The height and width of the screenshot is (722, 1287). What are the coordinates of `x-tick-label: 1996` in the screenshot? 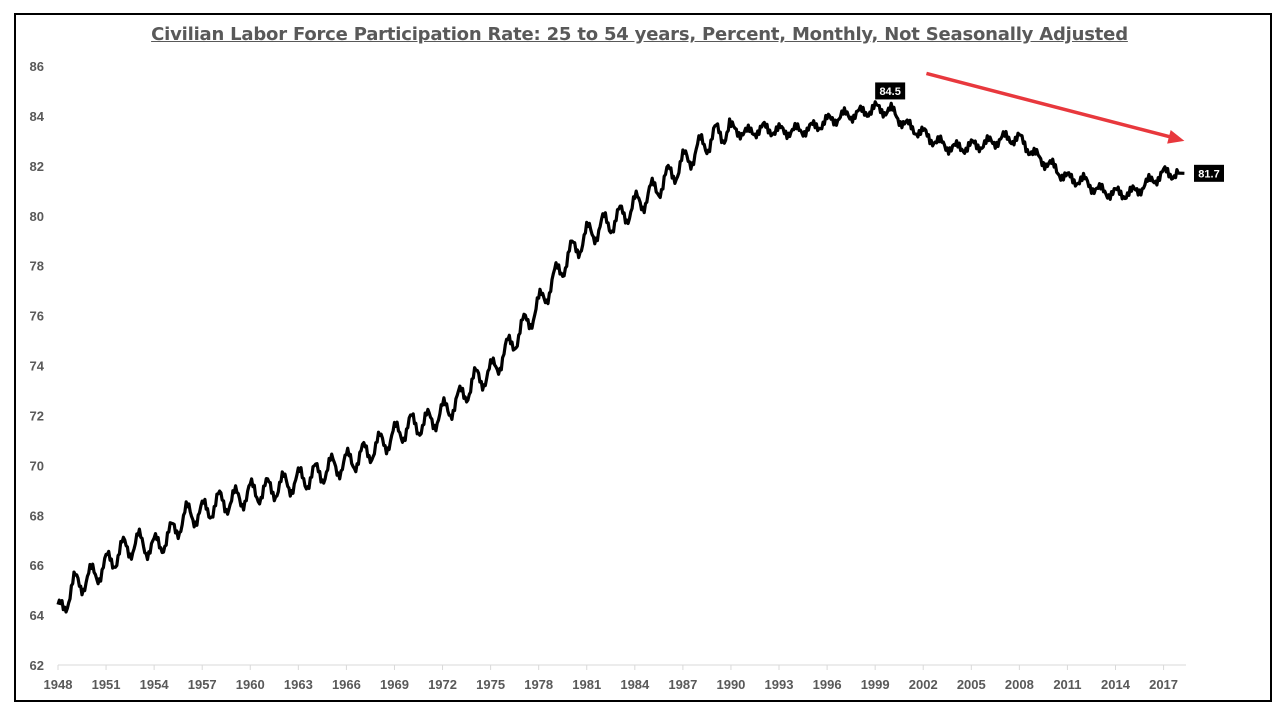 It's located at (827, 684).